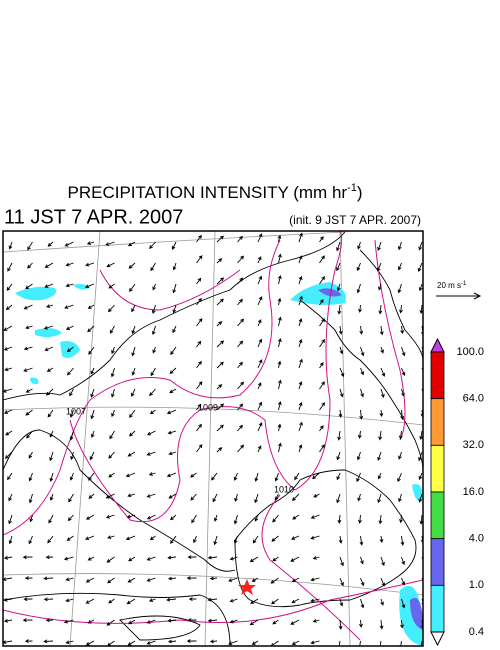 The height and width of the screenshot is (650, 500). I want to click on wind-scale-head, so click(477, 296).